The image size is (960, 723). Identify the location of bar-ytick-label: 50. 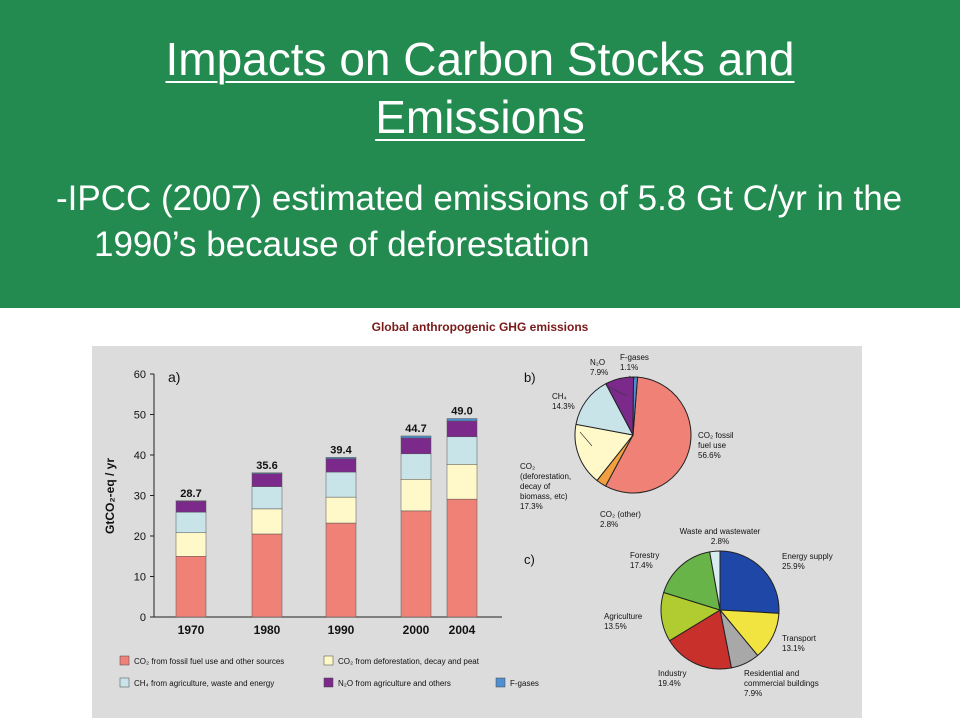
(140, 416).